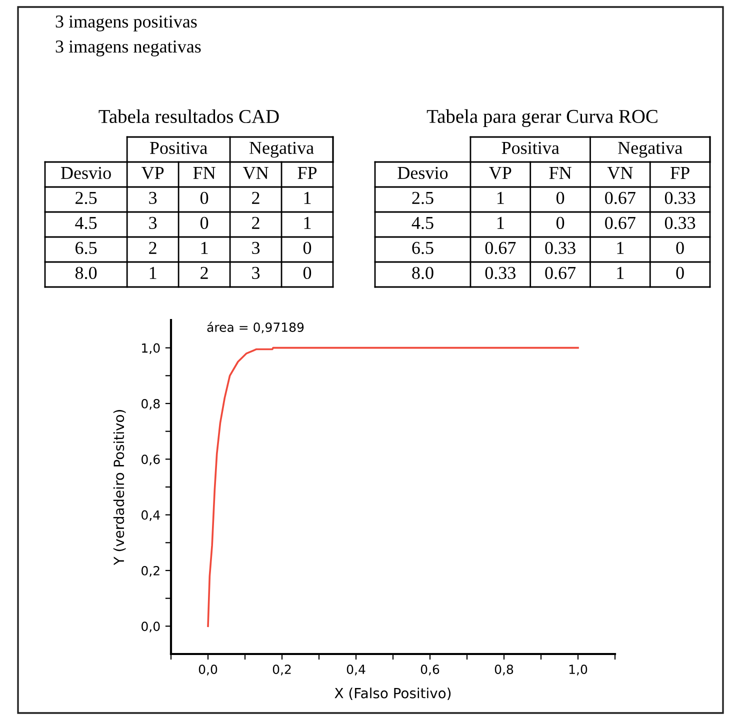 Image resolution: width=739 pixels, height=721 pixels. I want to click on x-axis-title: X (Falso Positivo), so click(392, 694).